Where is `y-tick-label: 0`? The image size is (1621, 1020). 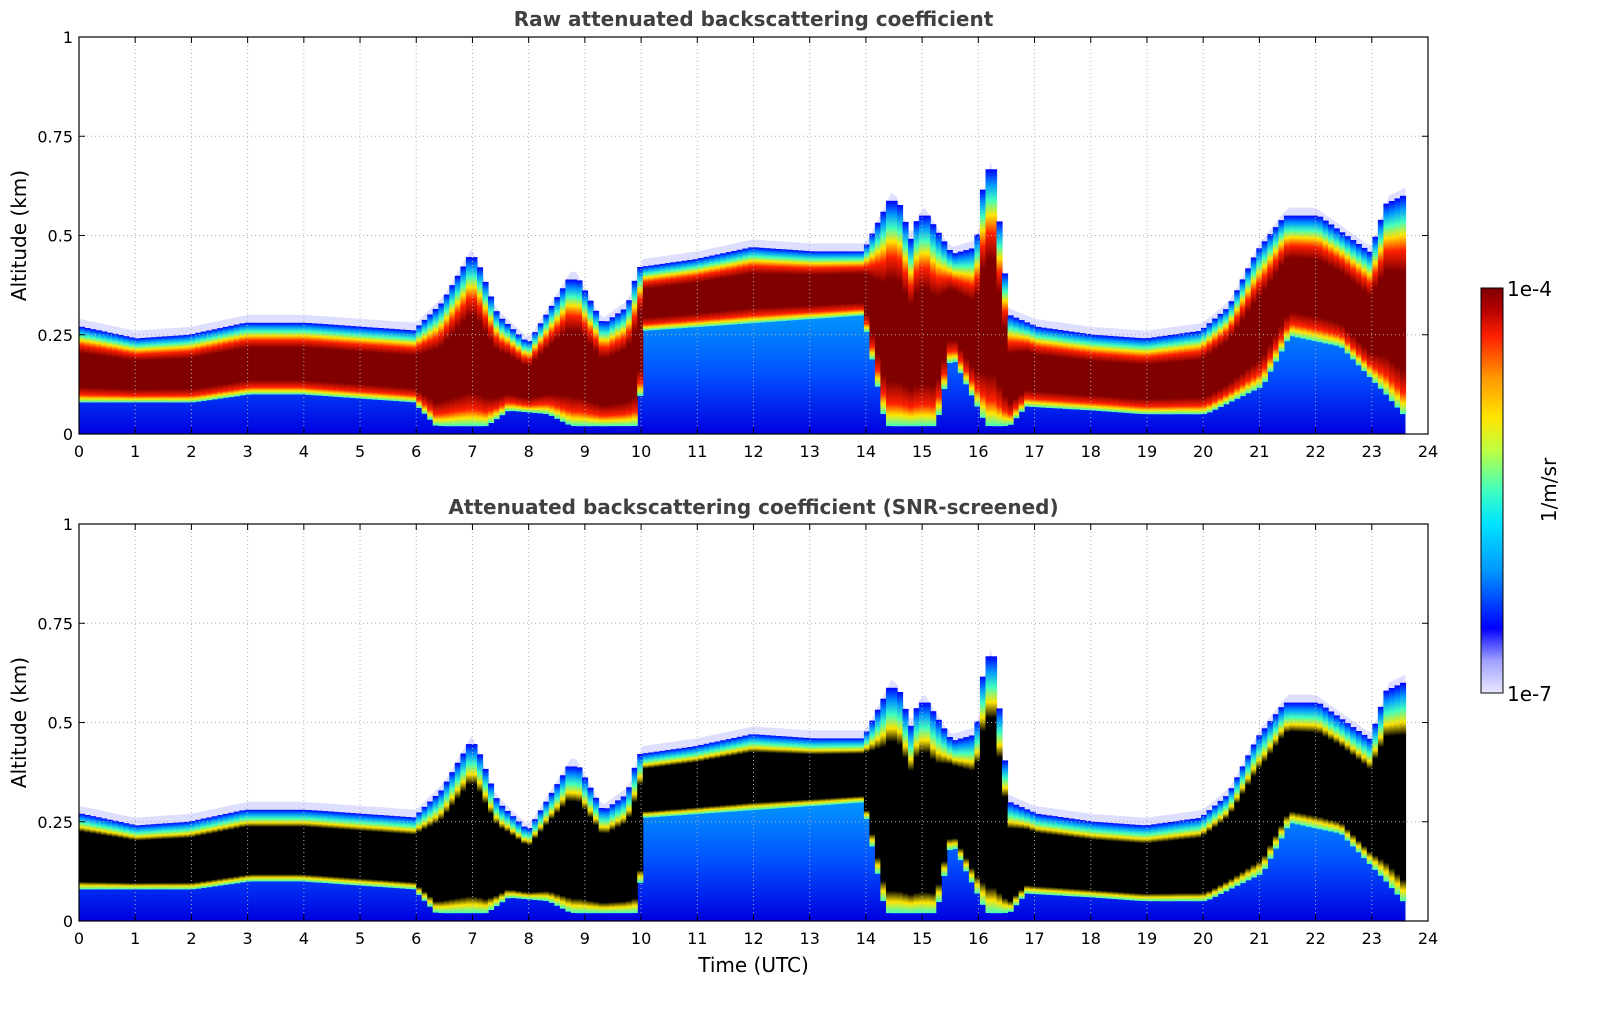 y-tick-label: 0 is located at coordinates (68, 434).